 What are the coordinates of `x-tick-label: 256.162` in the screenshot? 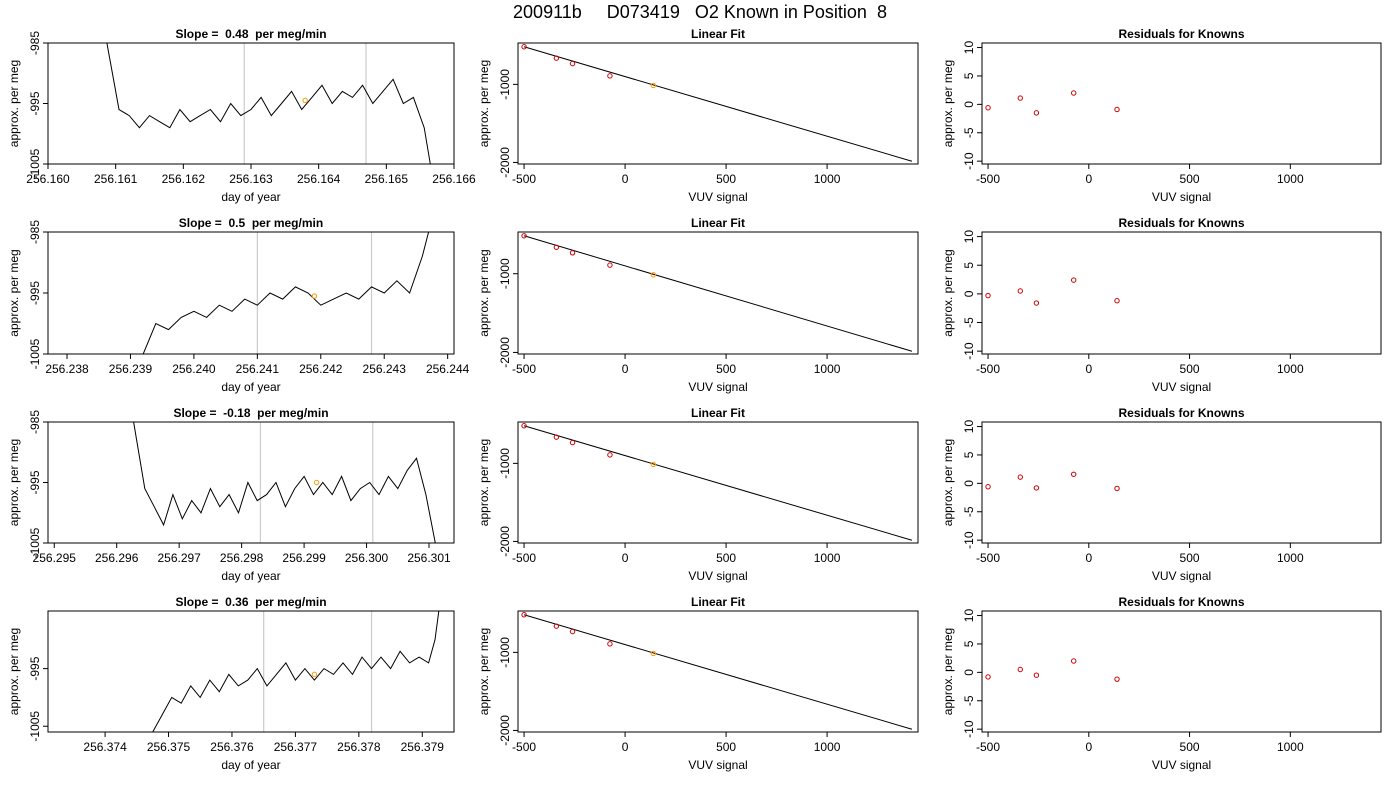 It's located at (184, 179).